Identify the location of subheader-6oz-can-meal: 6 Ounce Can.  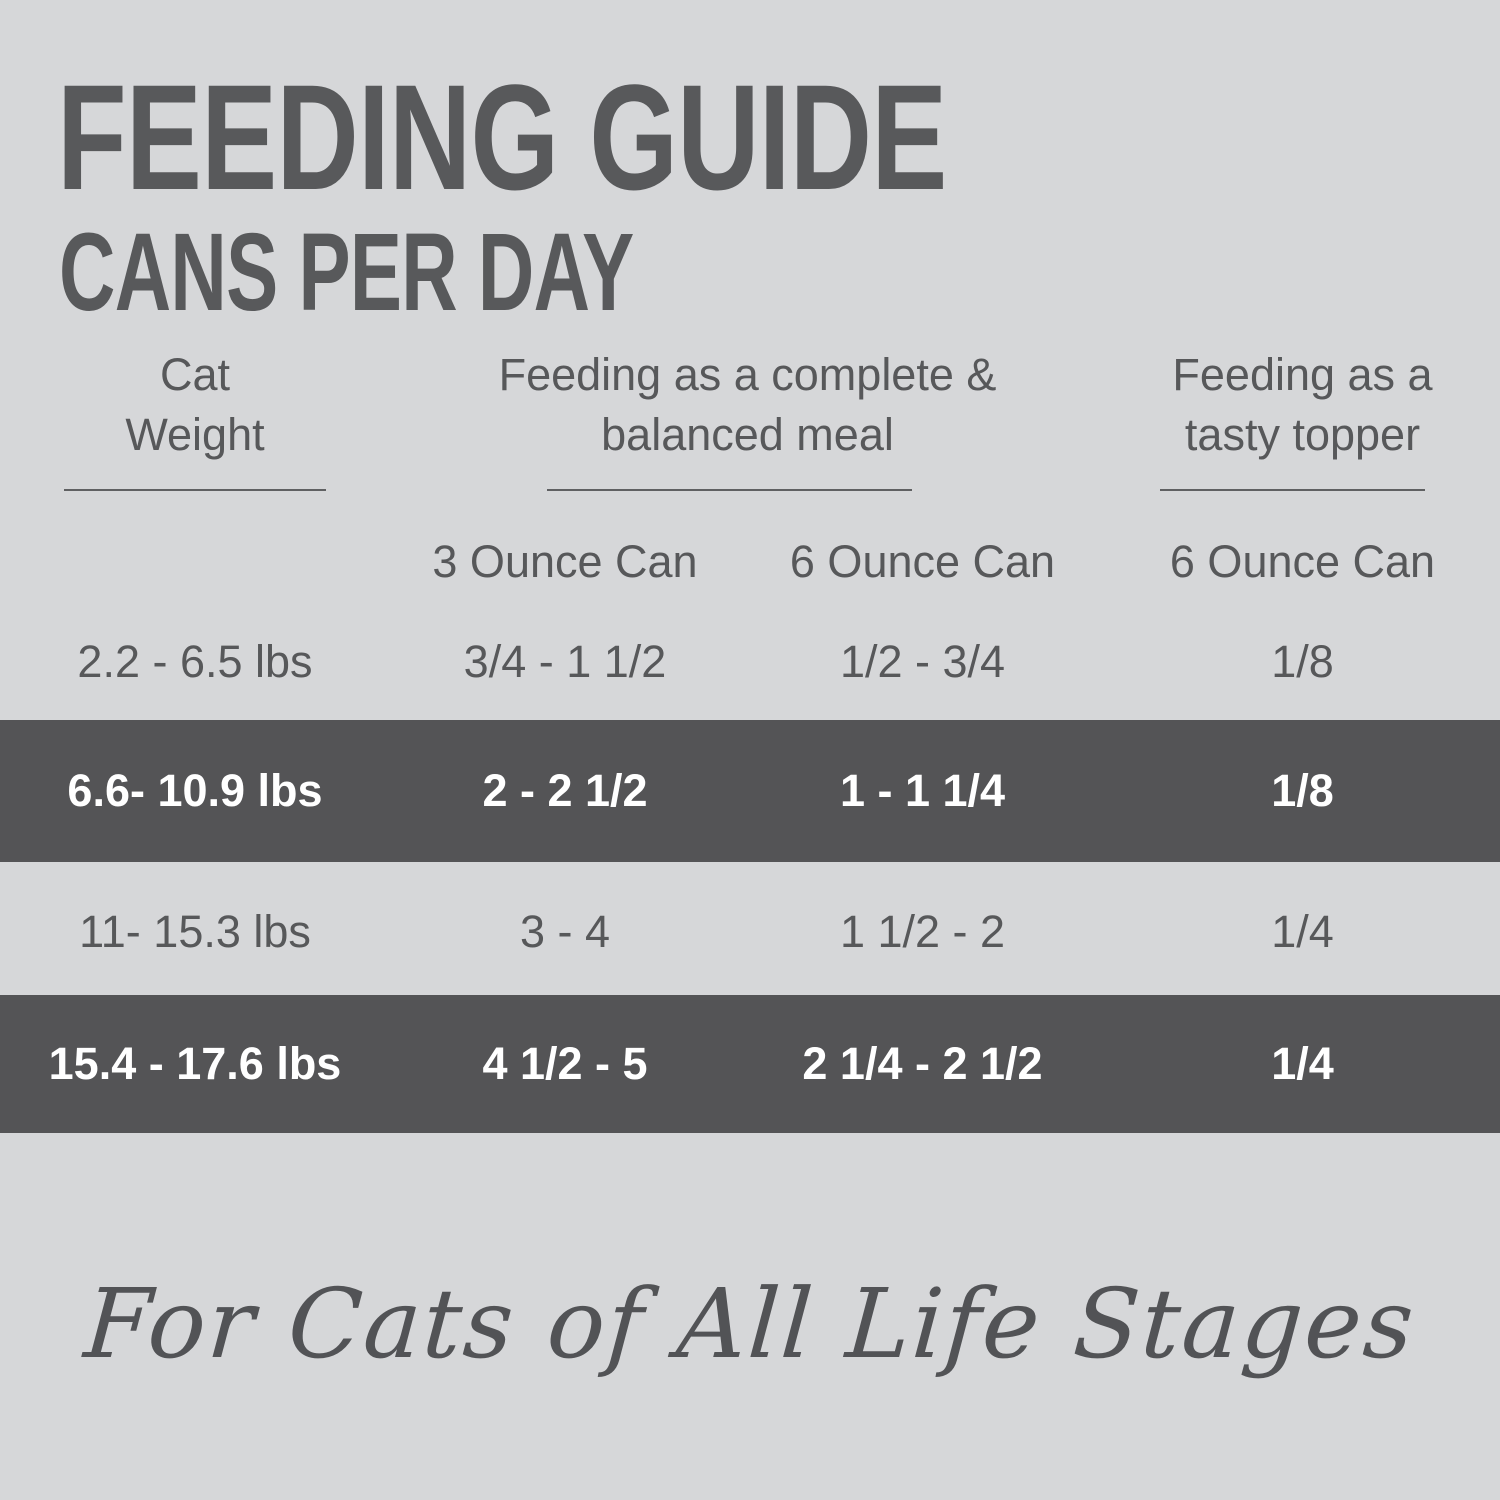
(922, 561).